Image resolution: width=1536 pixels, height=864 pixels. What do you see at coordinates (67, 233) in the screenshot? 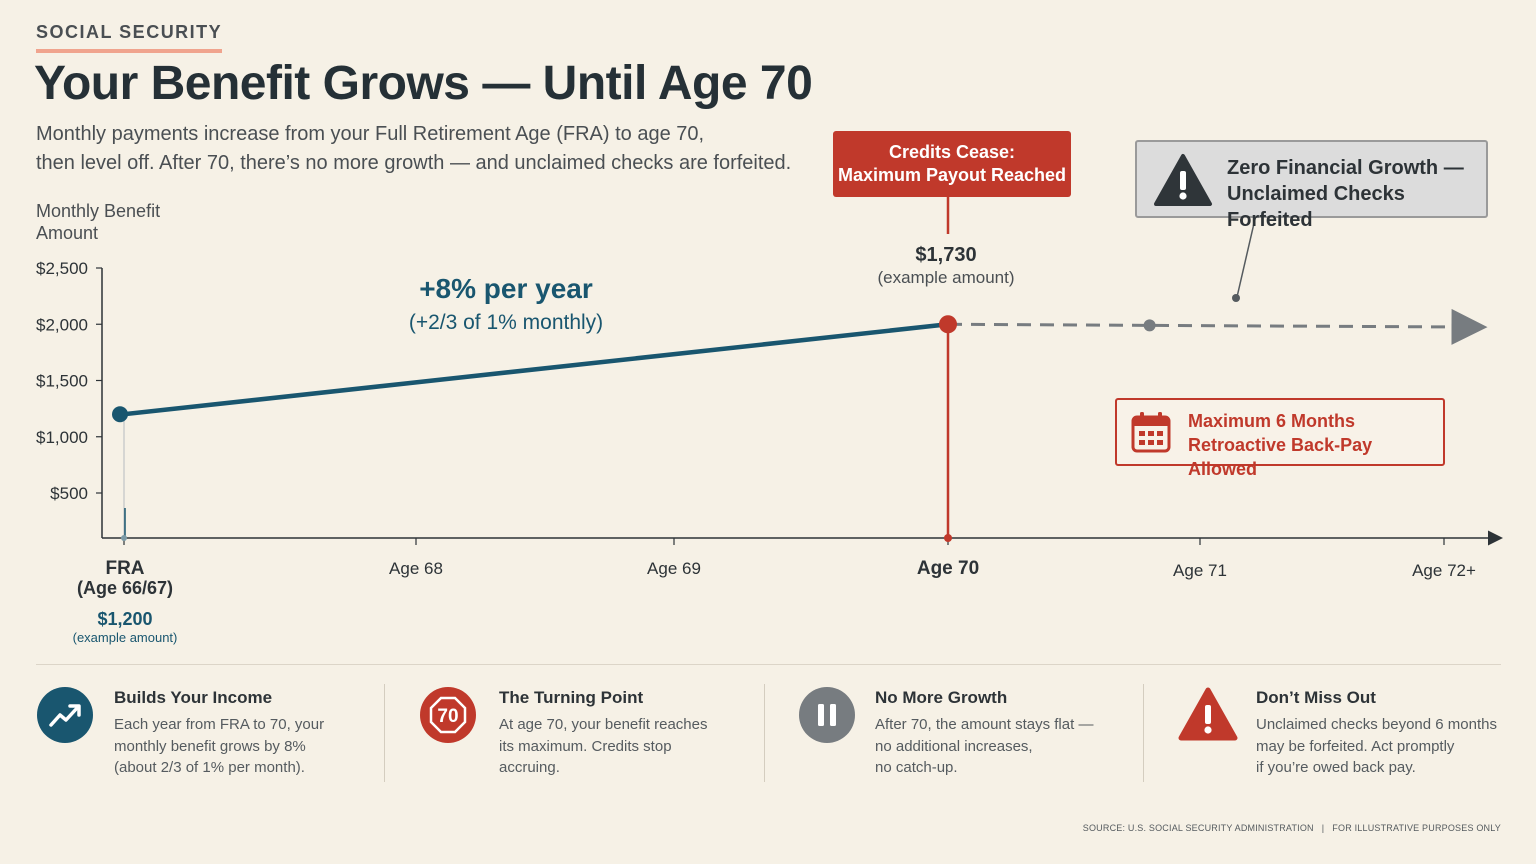
I see `y-axis-title-line-2: Amount` at bounding box center [67, 233].